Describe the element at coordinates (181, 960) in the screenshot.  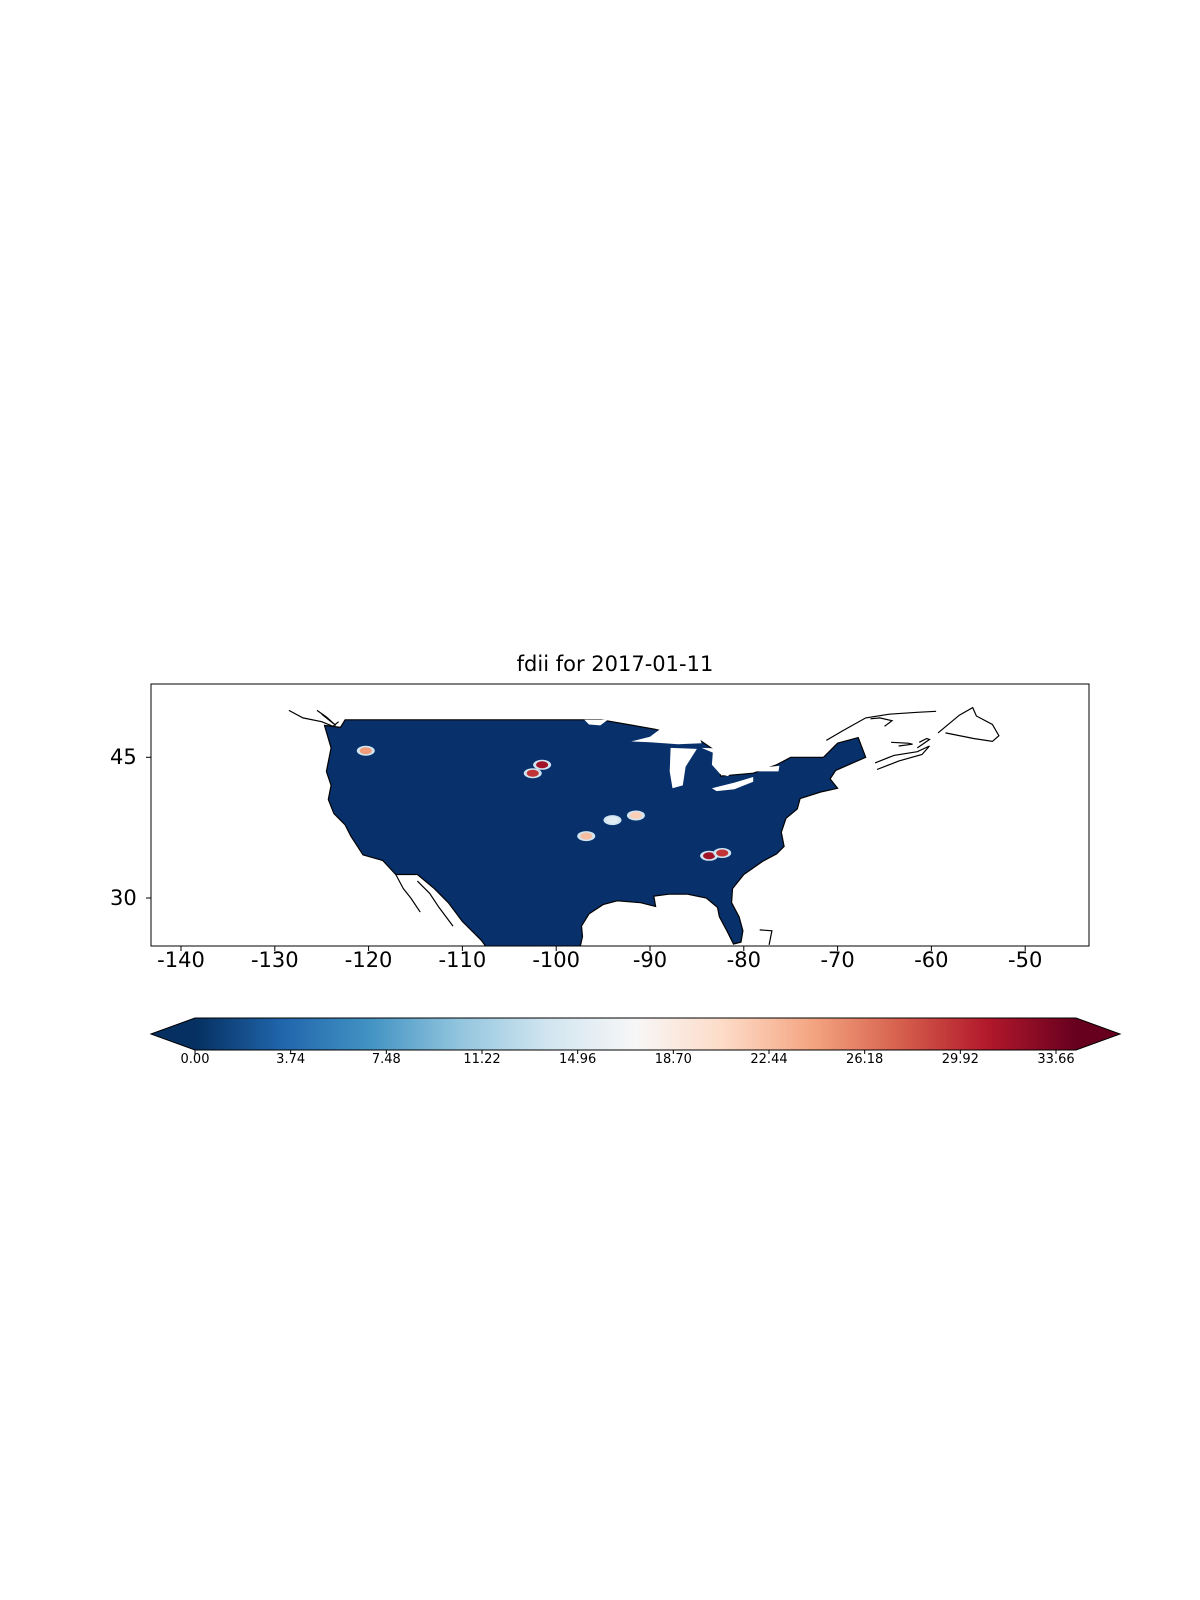
I see `x-tick-label: -140` at that location.